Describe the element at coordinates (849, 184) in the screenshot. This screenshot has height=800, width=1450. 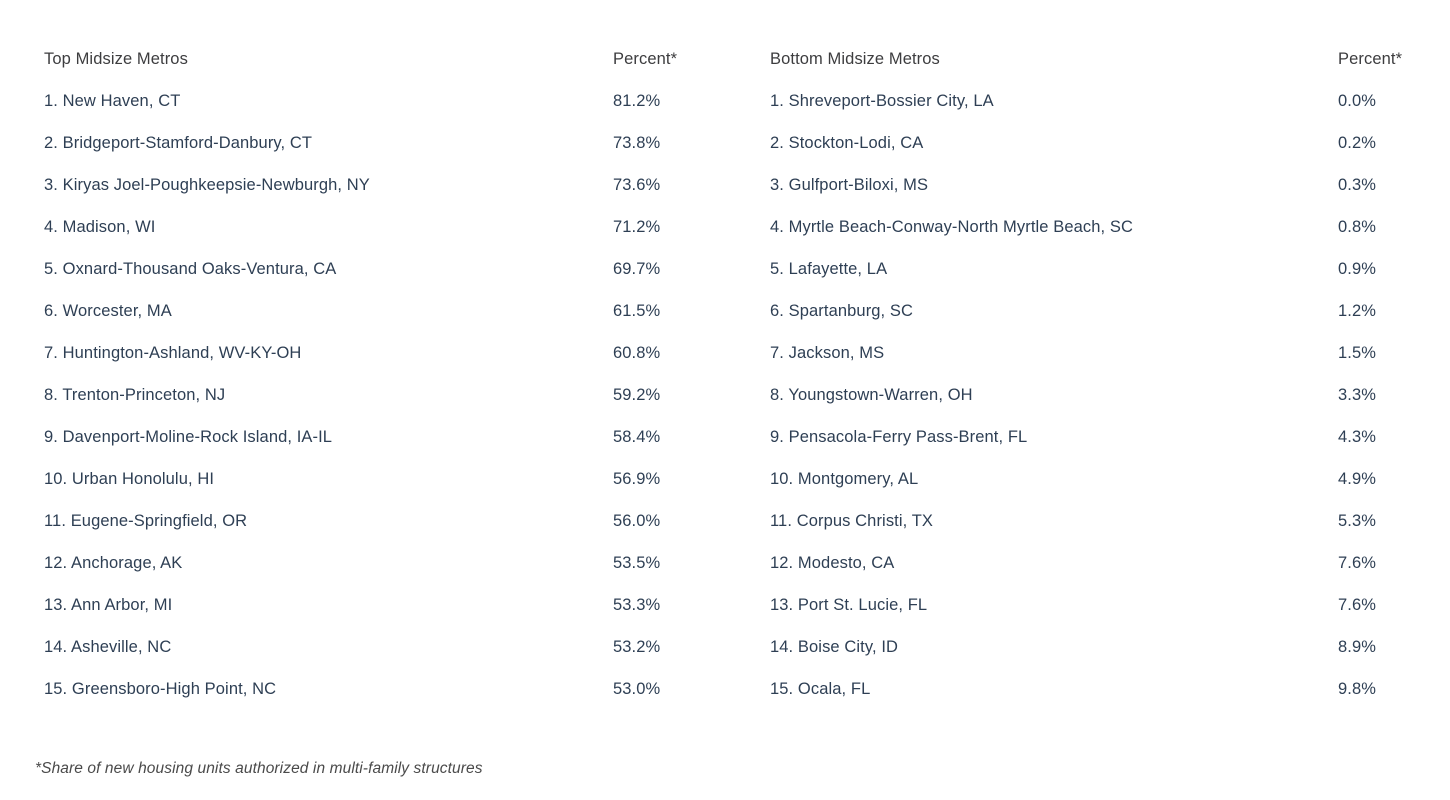
I see `metro-label: 3. Gulfport-Biloxi, MS` at that location.